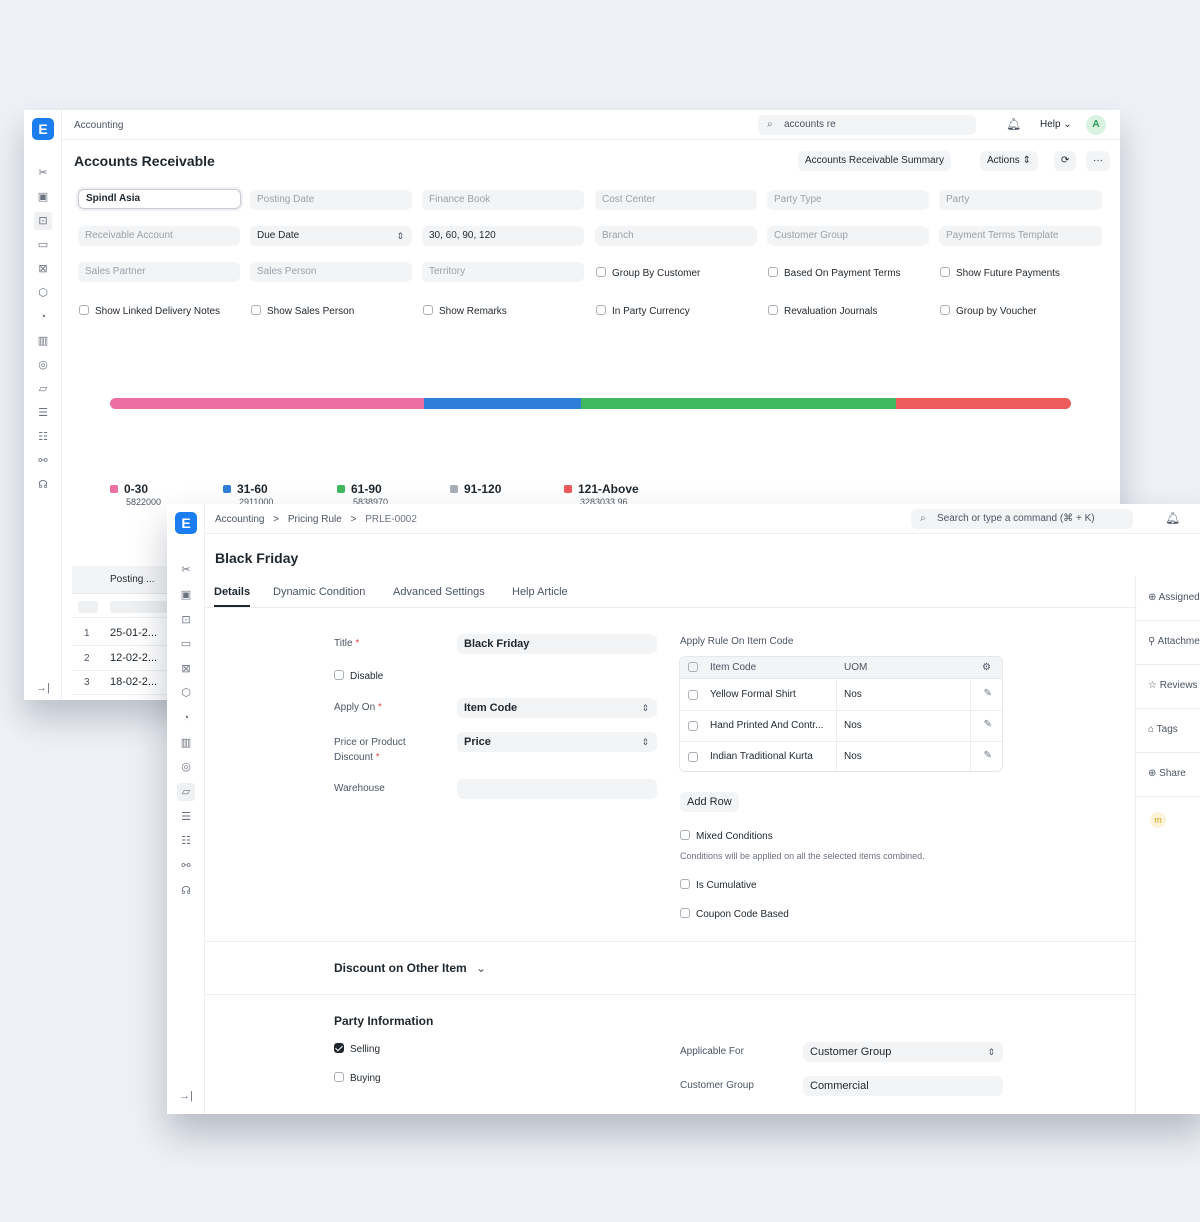 The width and height of the screenshot is (1200, 1222). I want to click on revaluation-journals-checkbox: Revaluation Journals, so click(822, 311).